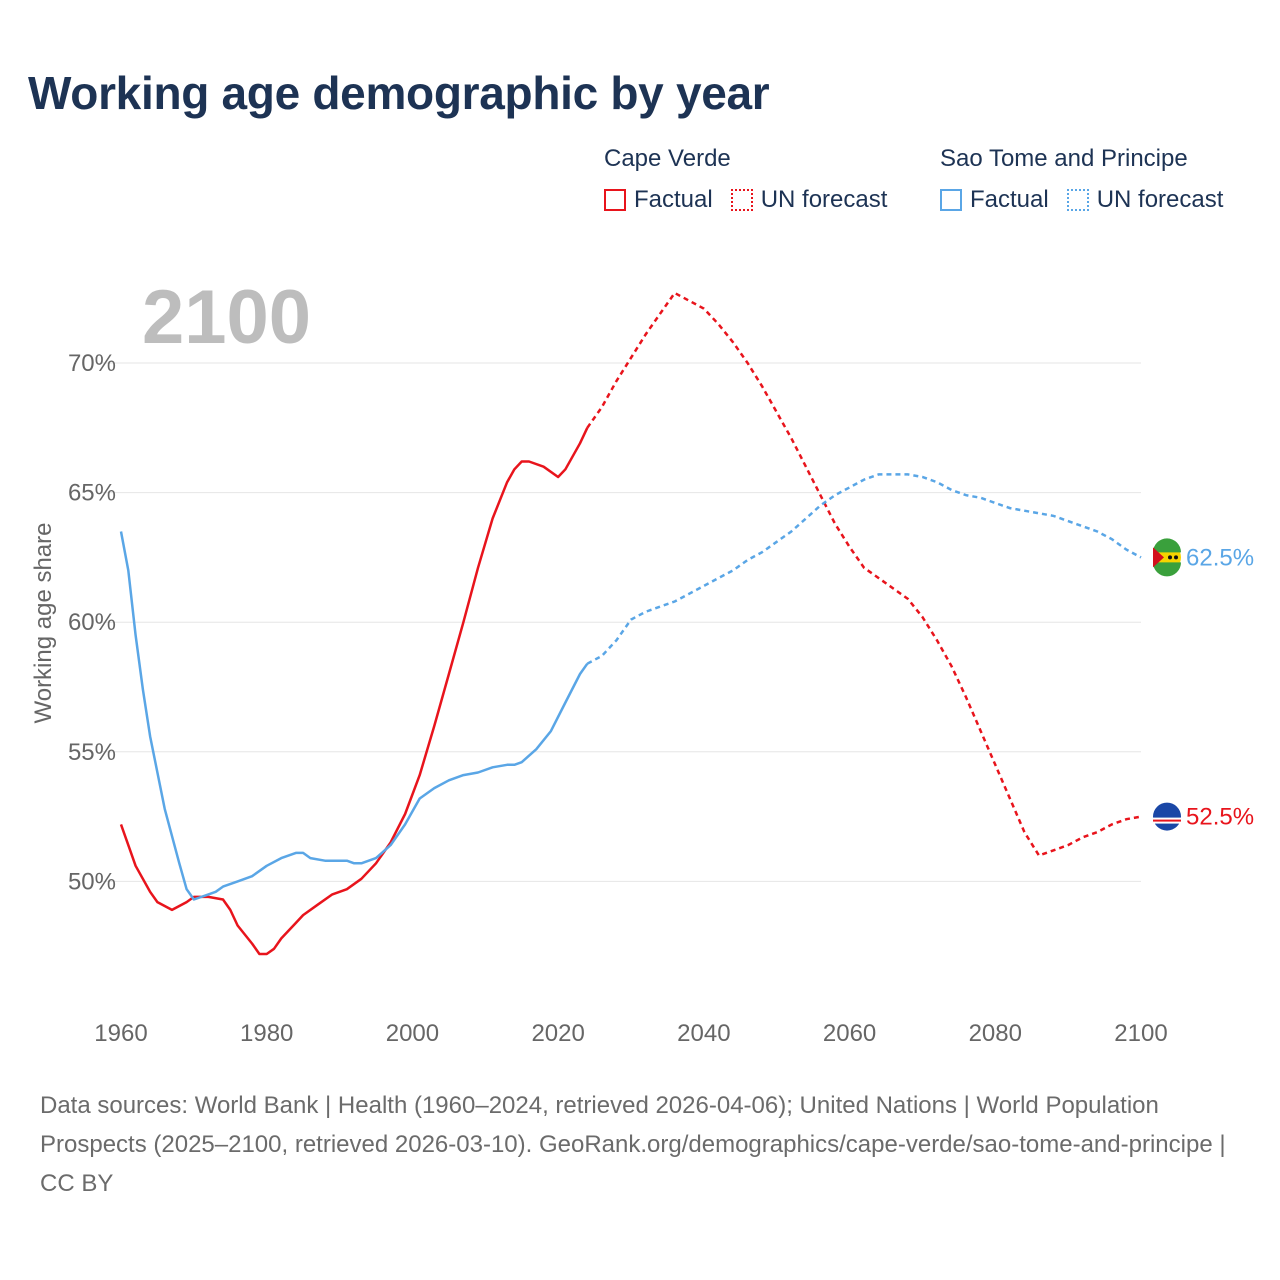 The width and height of the screenshot is (1280, 1280). What do you see at coordinates (399, 93) in the screenshot?
I see `chart-title: Working age demographic by year` at bounding box center [399, 93].